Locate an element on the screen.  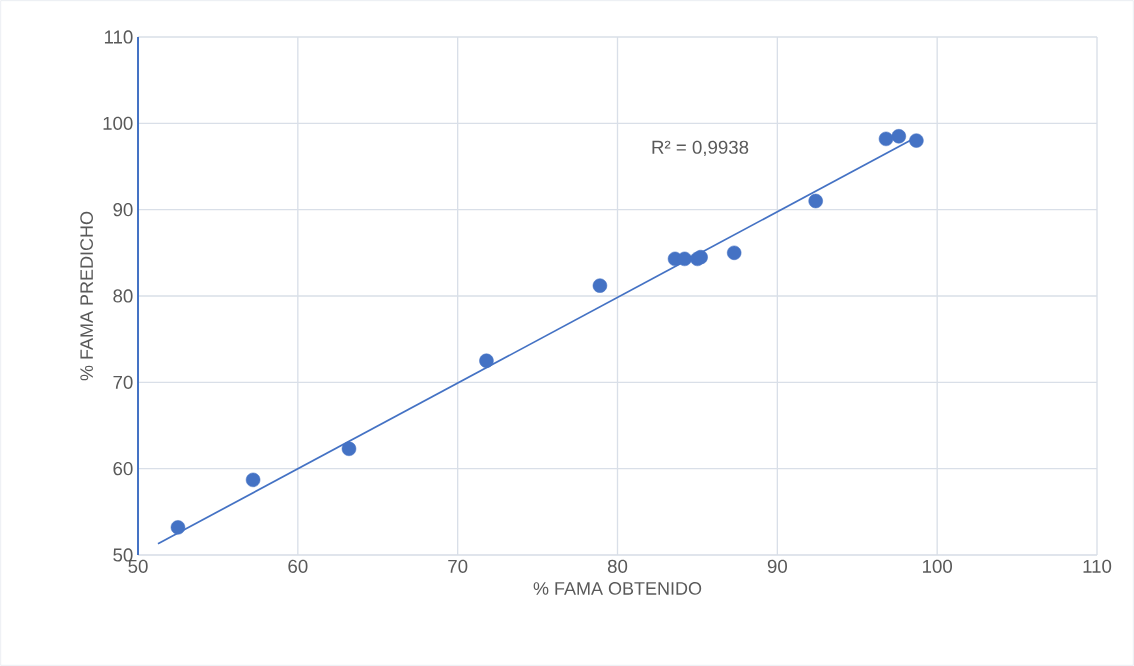
annotation: R² = 0,9938 is located at coordinates (700, 148).